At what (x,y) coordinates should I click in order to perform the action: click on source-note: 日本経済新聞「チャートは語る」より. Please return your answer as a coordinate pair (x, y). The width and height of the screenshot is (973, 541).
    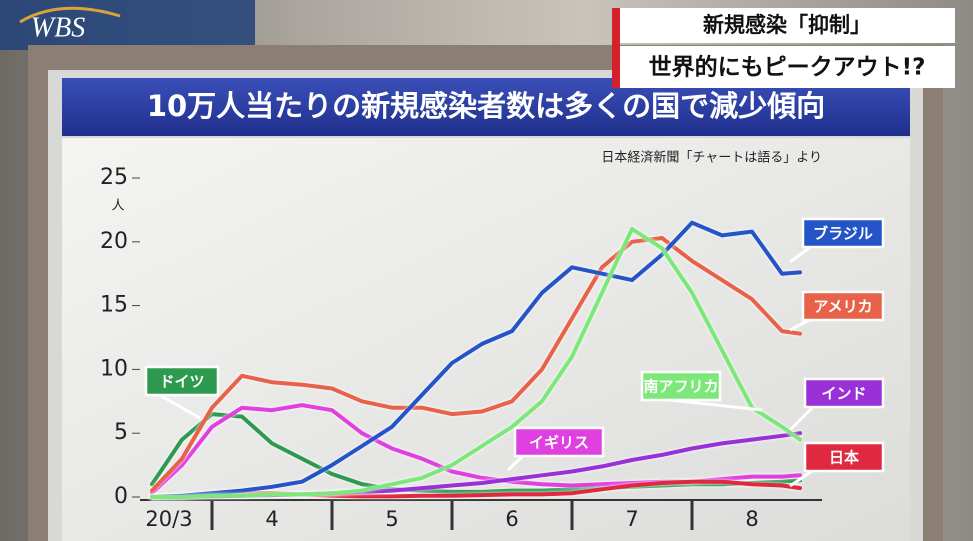
    Looking at the image, I should click on (711, 158).